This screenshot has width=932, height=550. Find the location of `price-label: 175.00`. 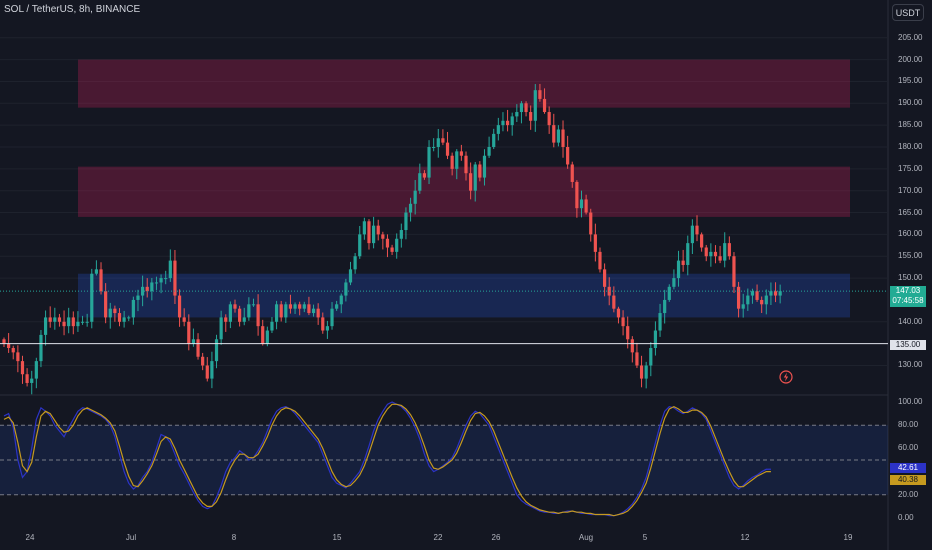

price-label: 175.00 is located at coordinates (910, 168).